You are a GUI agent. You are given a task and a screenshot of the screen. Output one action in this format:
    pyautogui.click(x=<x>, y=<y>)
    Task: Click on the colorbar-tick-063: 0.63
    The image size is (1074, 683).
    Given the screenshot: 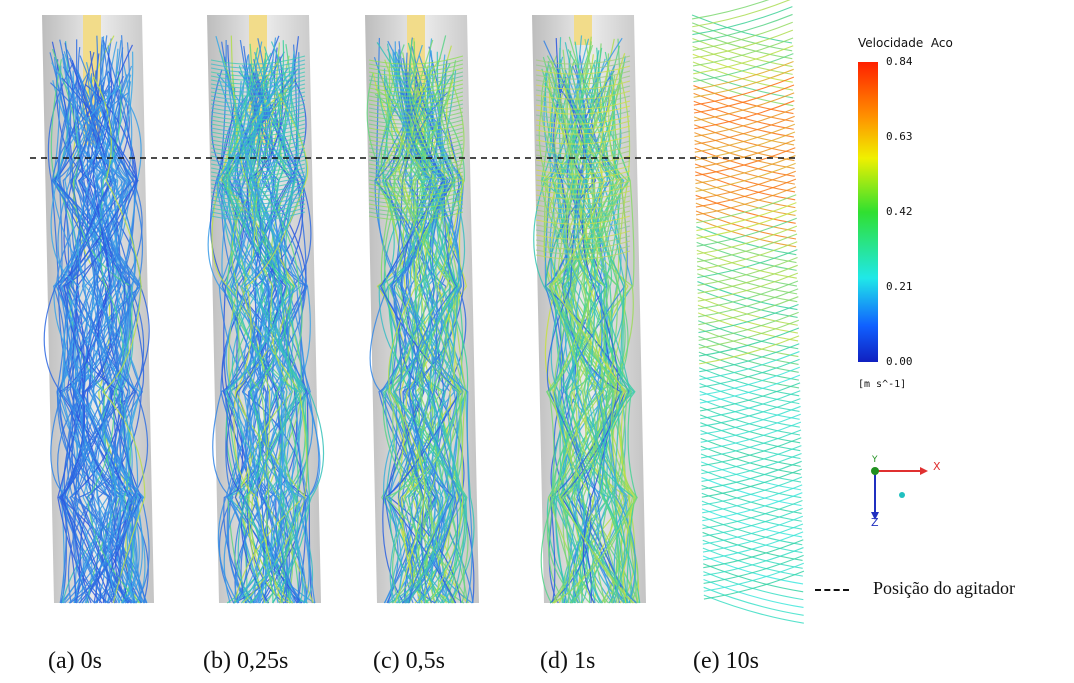 What is the action you would take?
    pyautogui.click(x=899, y=136)
    